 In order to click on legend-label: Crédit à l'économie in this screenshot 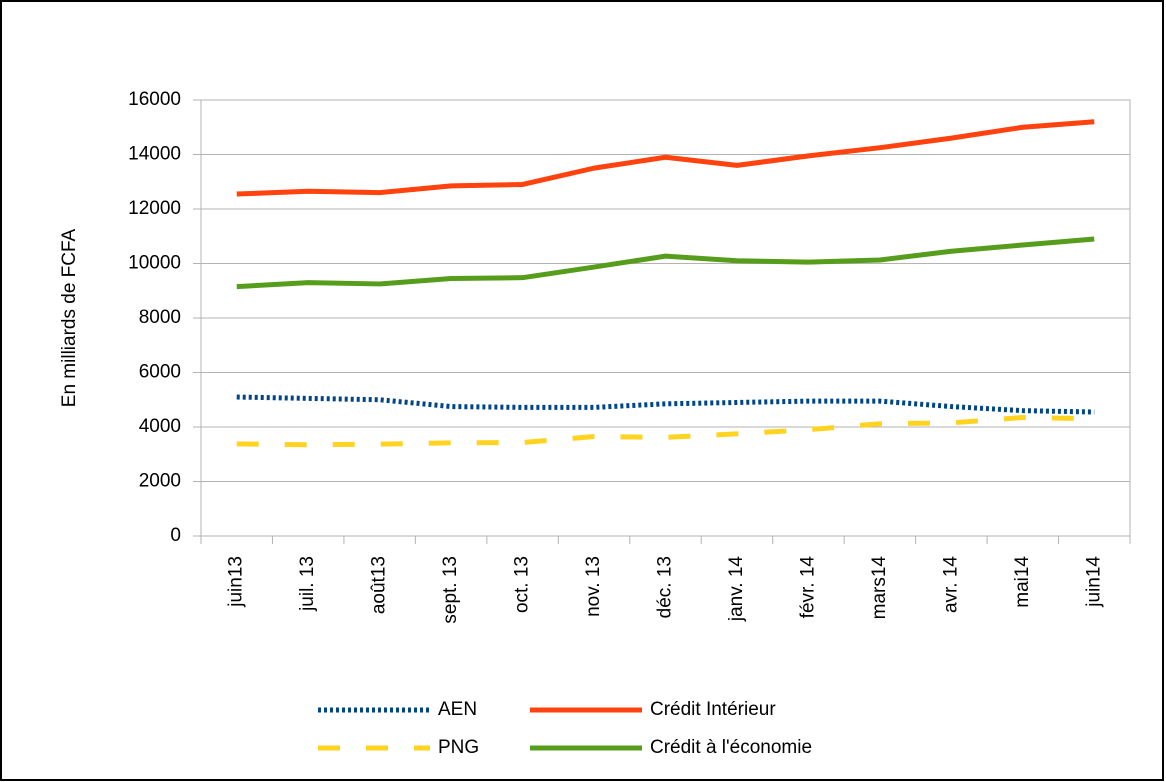, I will do `click(731, 747)`.